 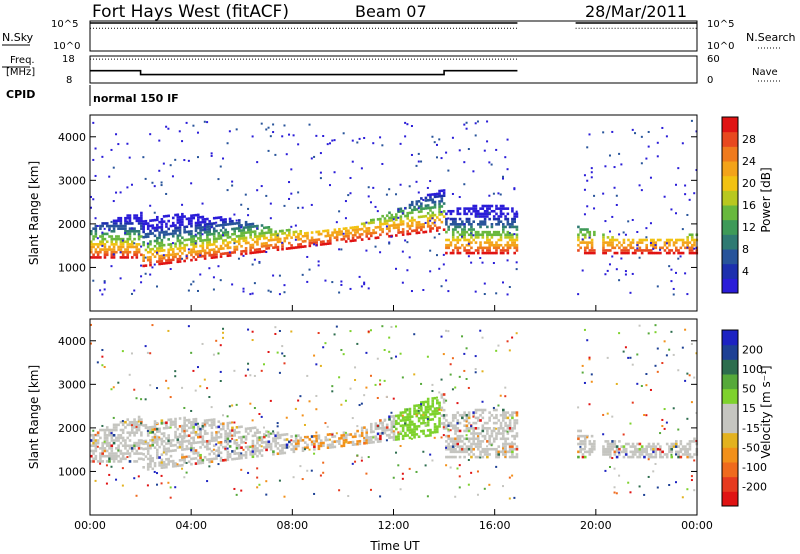 I want to click on freq-line, so click(x=304, y=72).